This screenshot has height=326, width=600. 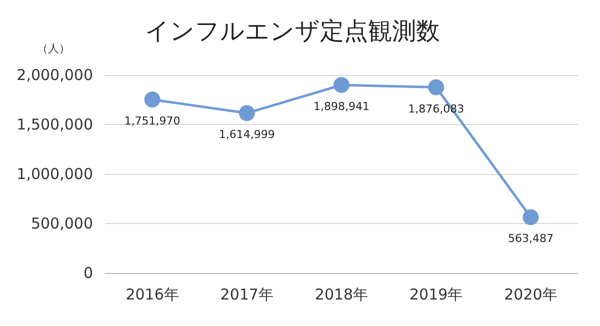 I want to click on data-label: 563,487, so click(x=531, y=239).